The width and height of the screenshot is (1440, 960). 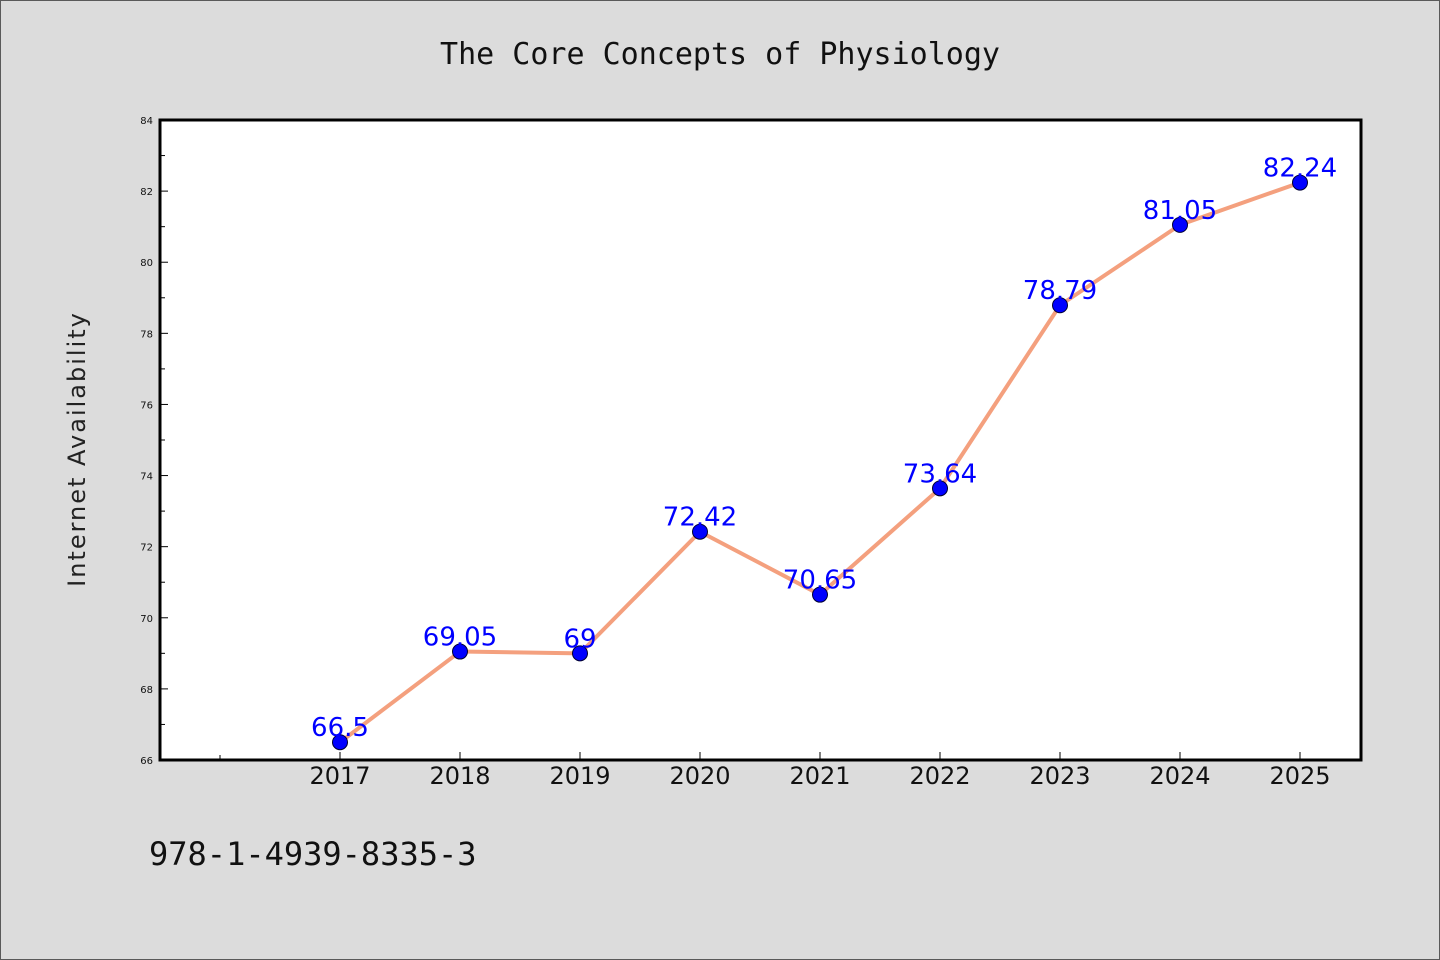 What do you see at coordinates (820, 581) in the screenshot?
I see `data-point-label: 70.65` at bounding box center [820, 581].